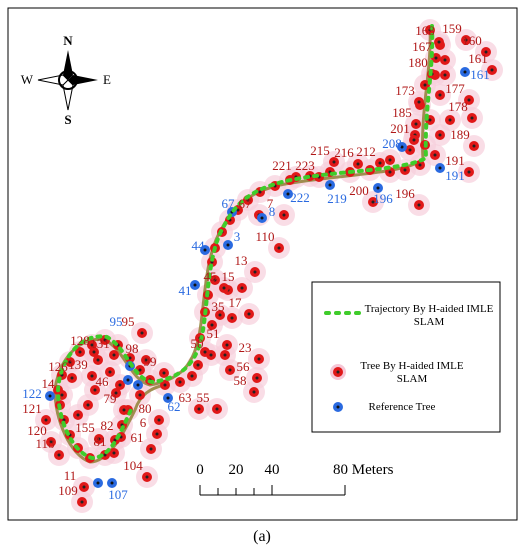 This screenshot has width=525, height=550. Describe the element at coordinates (100, 343) in the screenshot. I see `tree-label: 131` at that location.